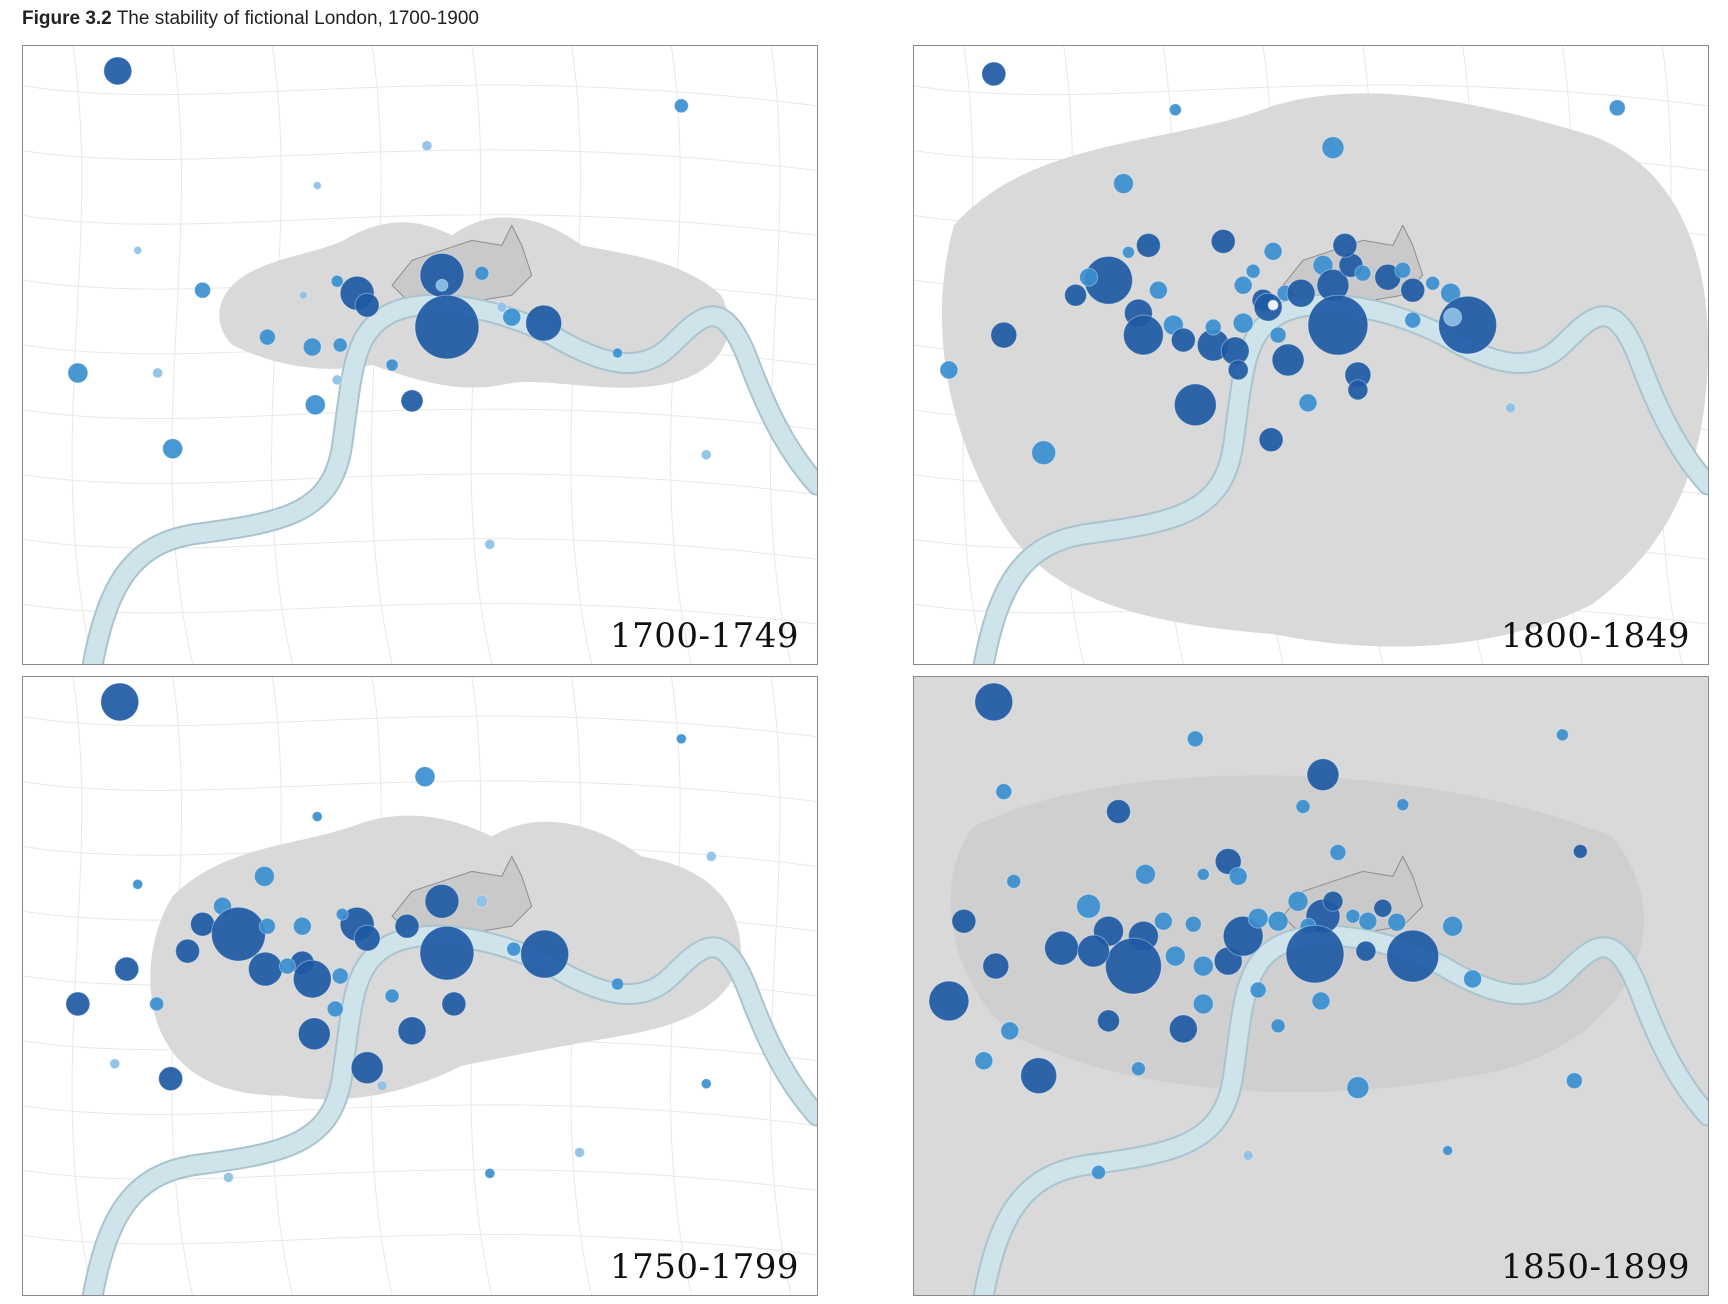  What do you see at coordinates (67, 18) in the screenshot?
I see `figure-label: Figure 3.2` at bounding box center [67, 18].